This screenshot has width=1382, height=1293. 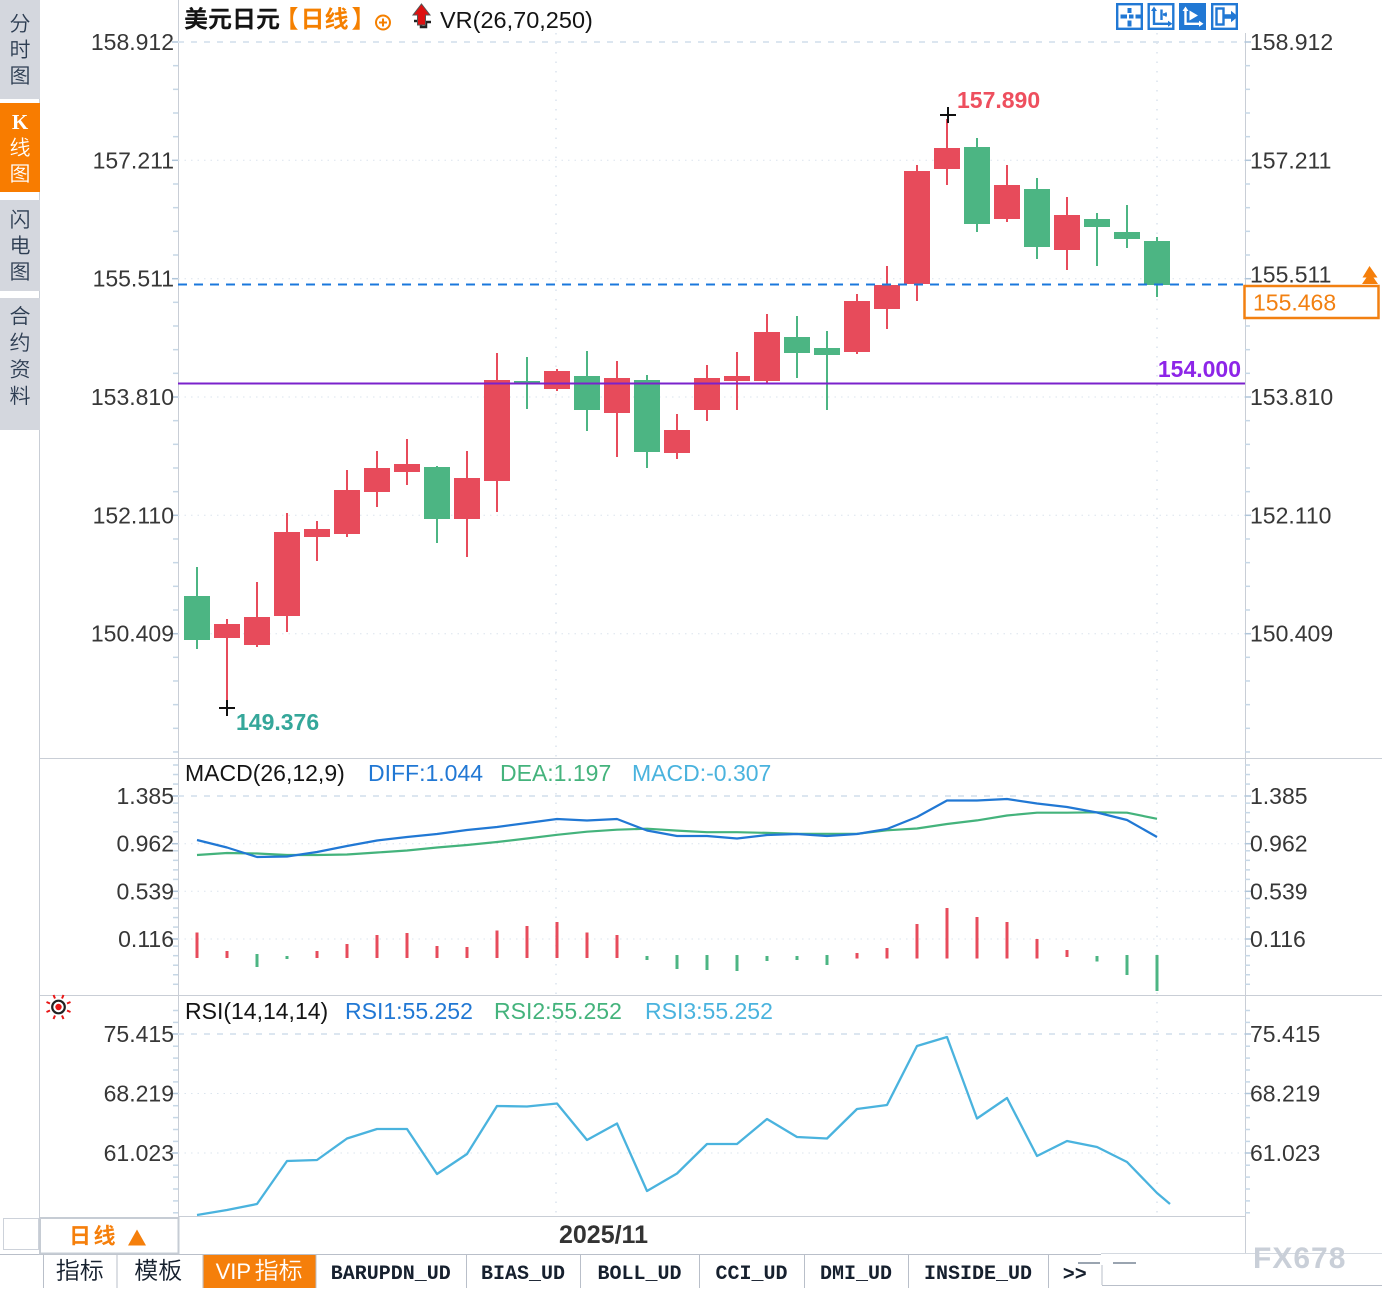 I want to click on svg-text: 155.468, so click(x=1294, y=303).